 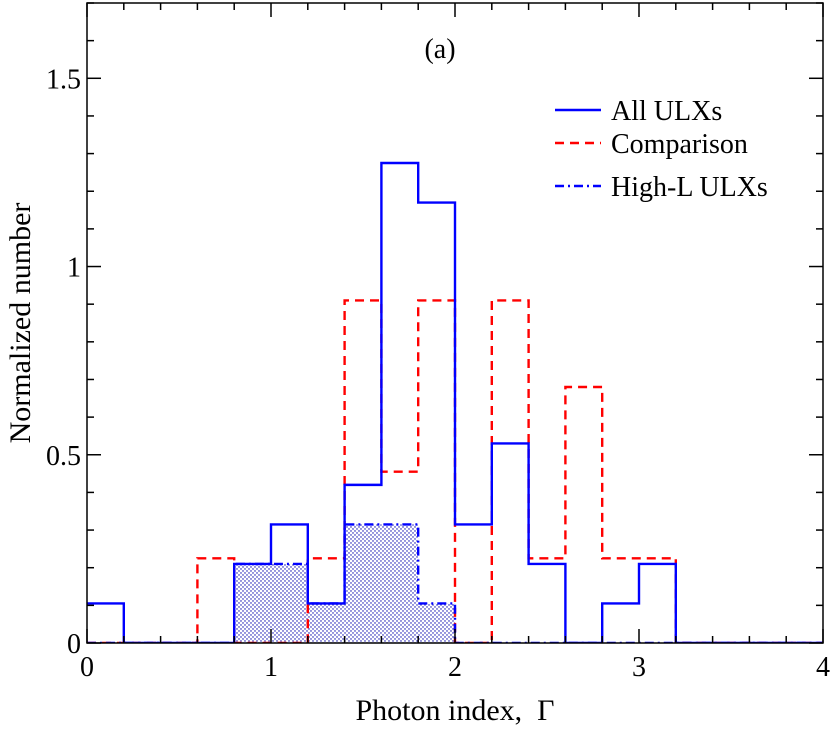 What do you see at coordinates (439, 49) in the screenshot?
I see `panel-label: (a)` at bounding box center [439, 49].